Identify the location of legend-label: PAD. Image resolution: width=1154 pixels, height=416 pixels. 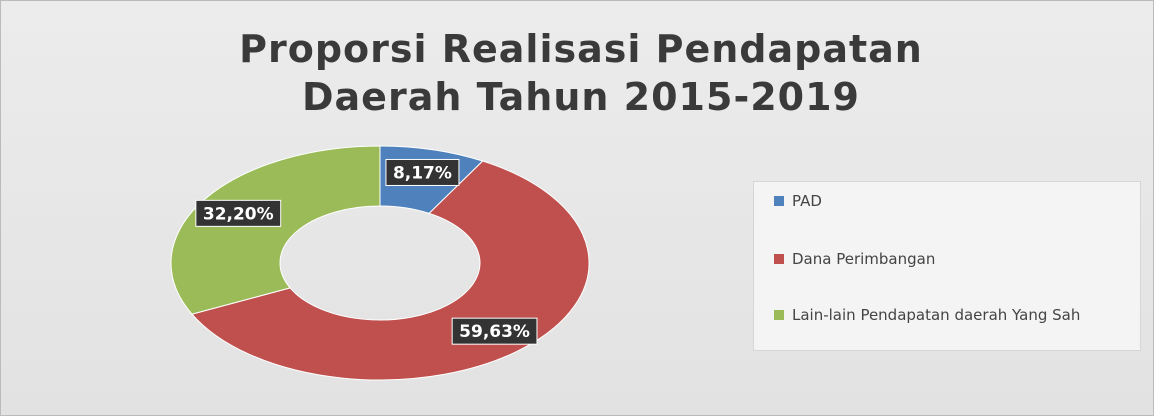
(807, 201).